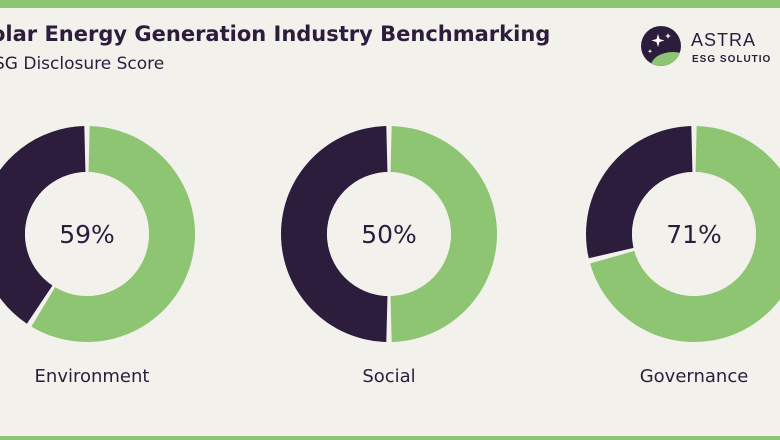 The image size is (780, 440). I want to click on astra-logo-icon, so click(661, 46).